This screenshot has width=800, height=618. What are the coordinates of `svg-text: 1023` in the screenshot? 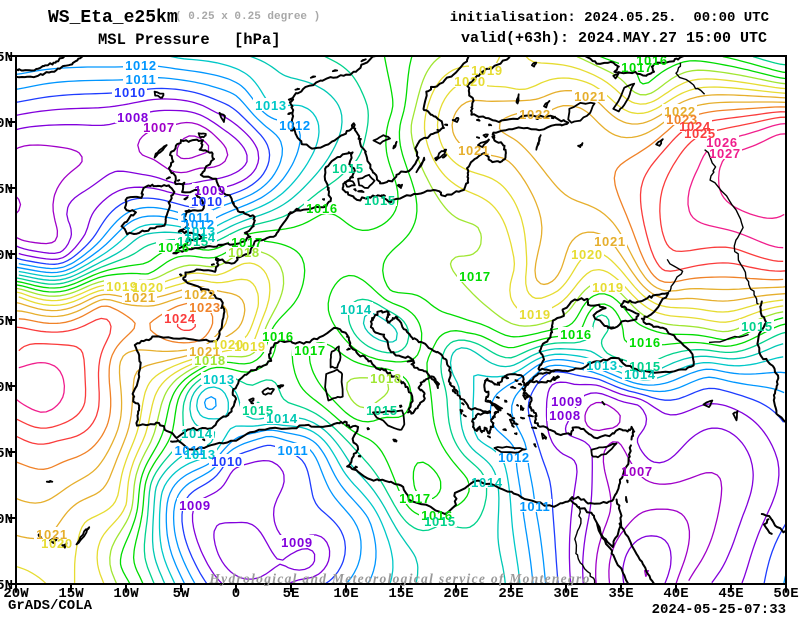 It's located at (682, 119).